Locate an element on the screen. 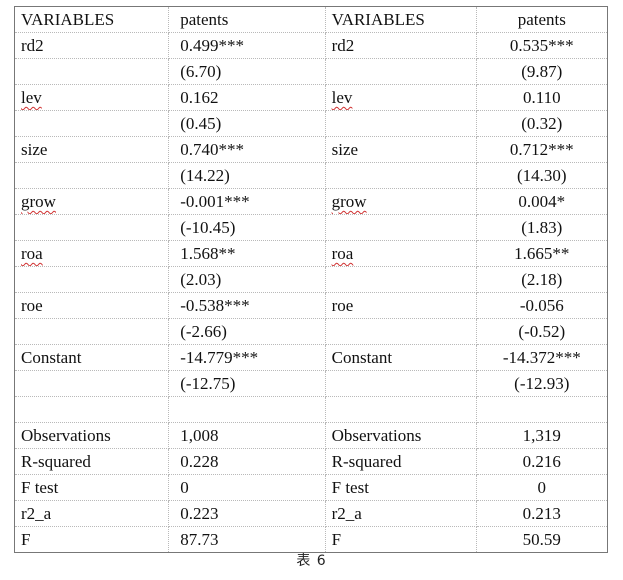 The height and width of the screenshot is (580, 623). coefficient-left-text: 0.499*** is located at coordinates (212, 45).